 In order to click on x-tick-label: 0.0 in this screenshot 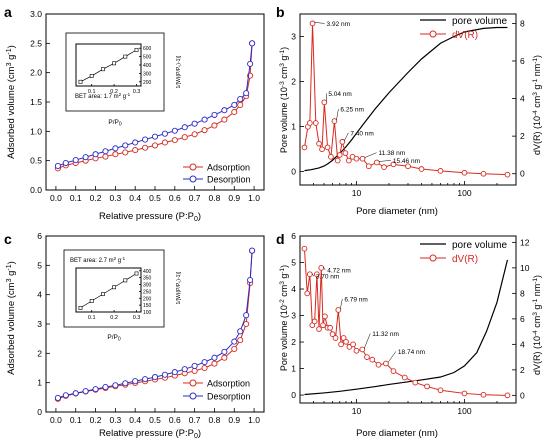, I will do `click(56, 198)`.